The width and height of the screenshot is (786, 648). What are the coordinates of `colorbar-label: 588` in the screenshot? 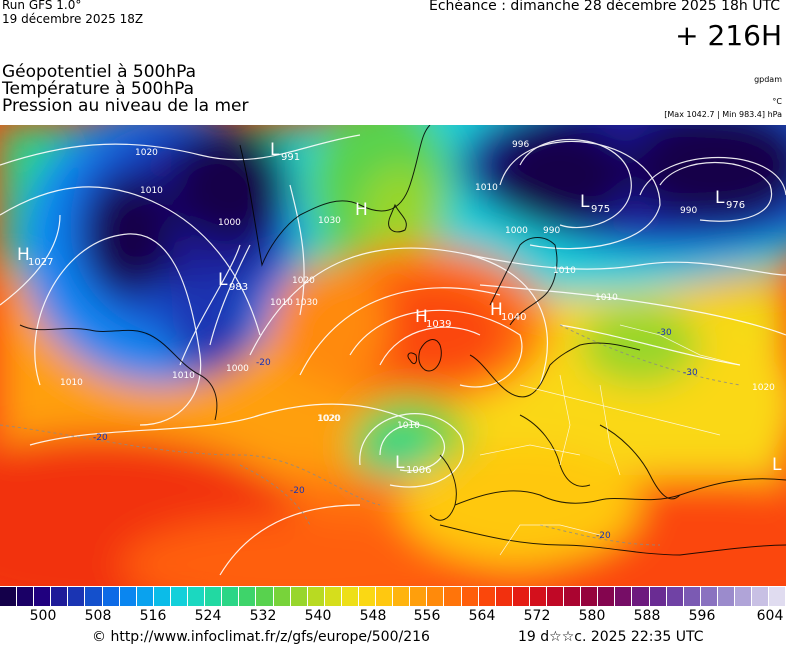 It's located at (647, 616).